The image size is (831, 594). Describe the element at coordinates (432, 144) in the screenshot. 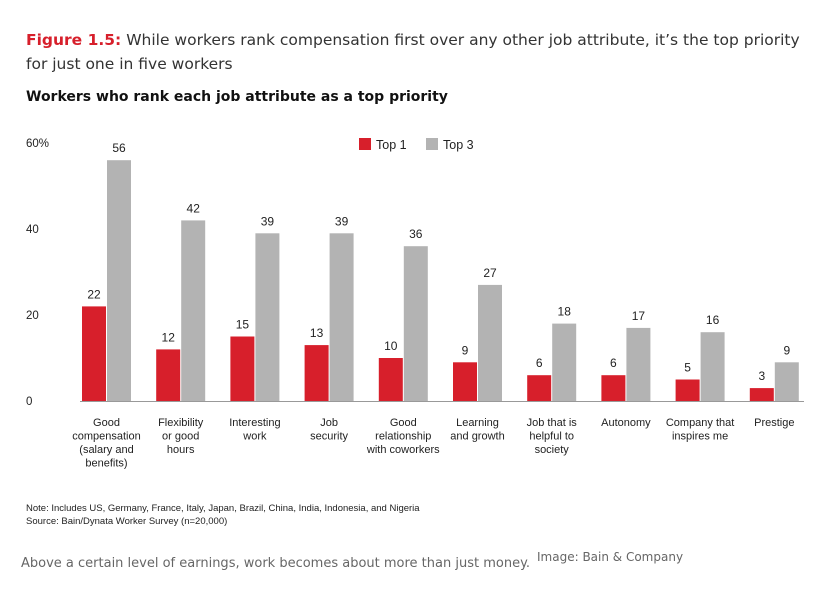

I see `legend-swatch-top3` at that location.